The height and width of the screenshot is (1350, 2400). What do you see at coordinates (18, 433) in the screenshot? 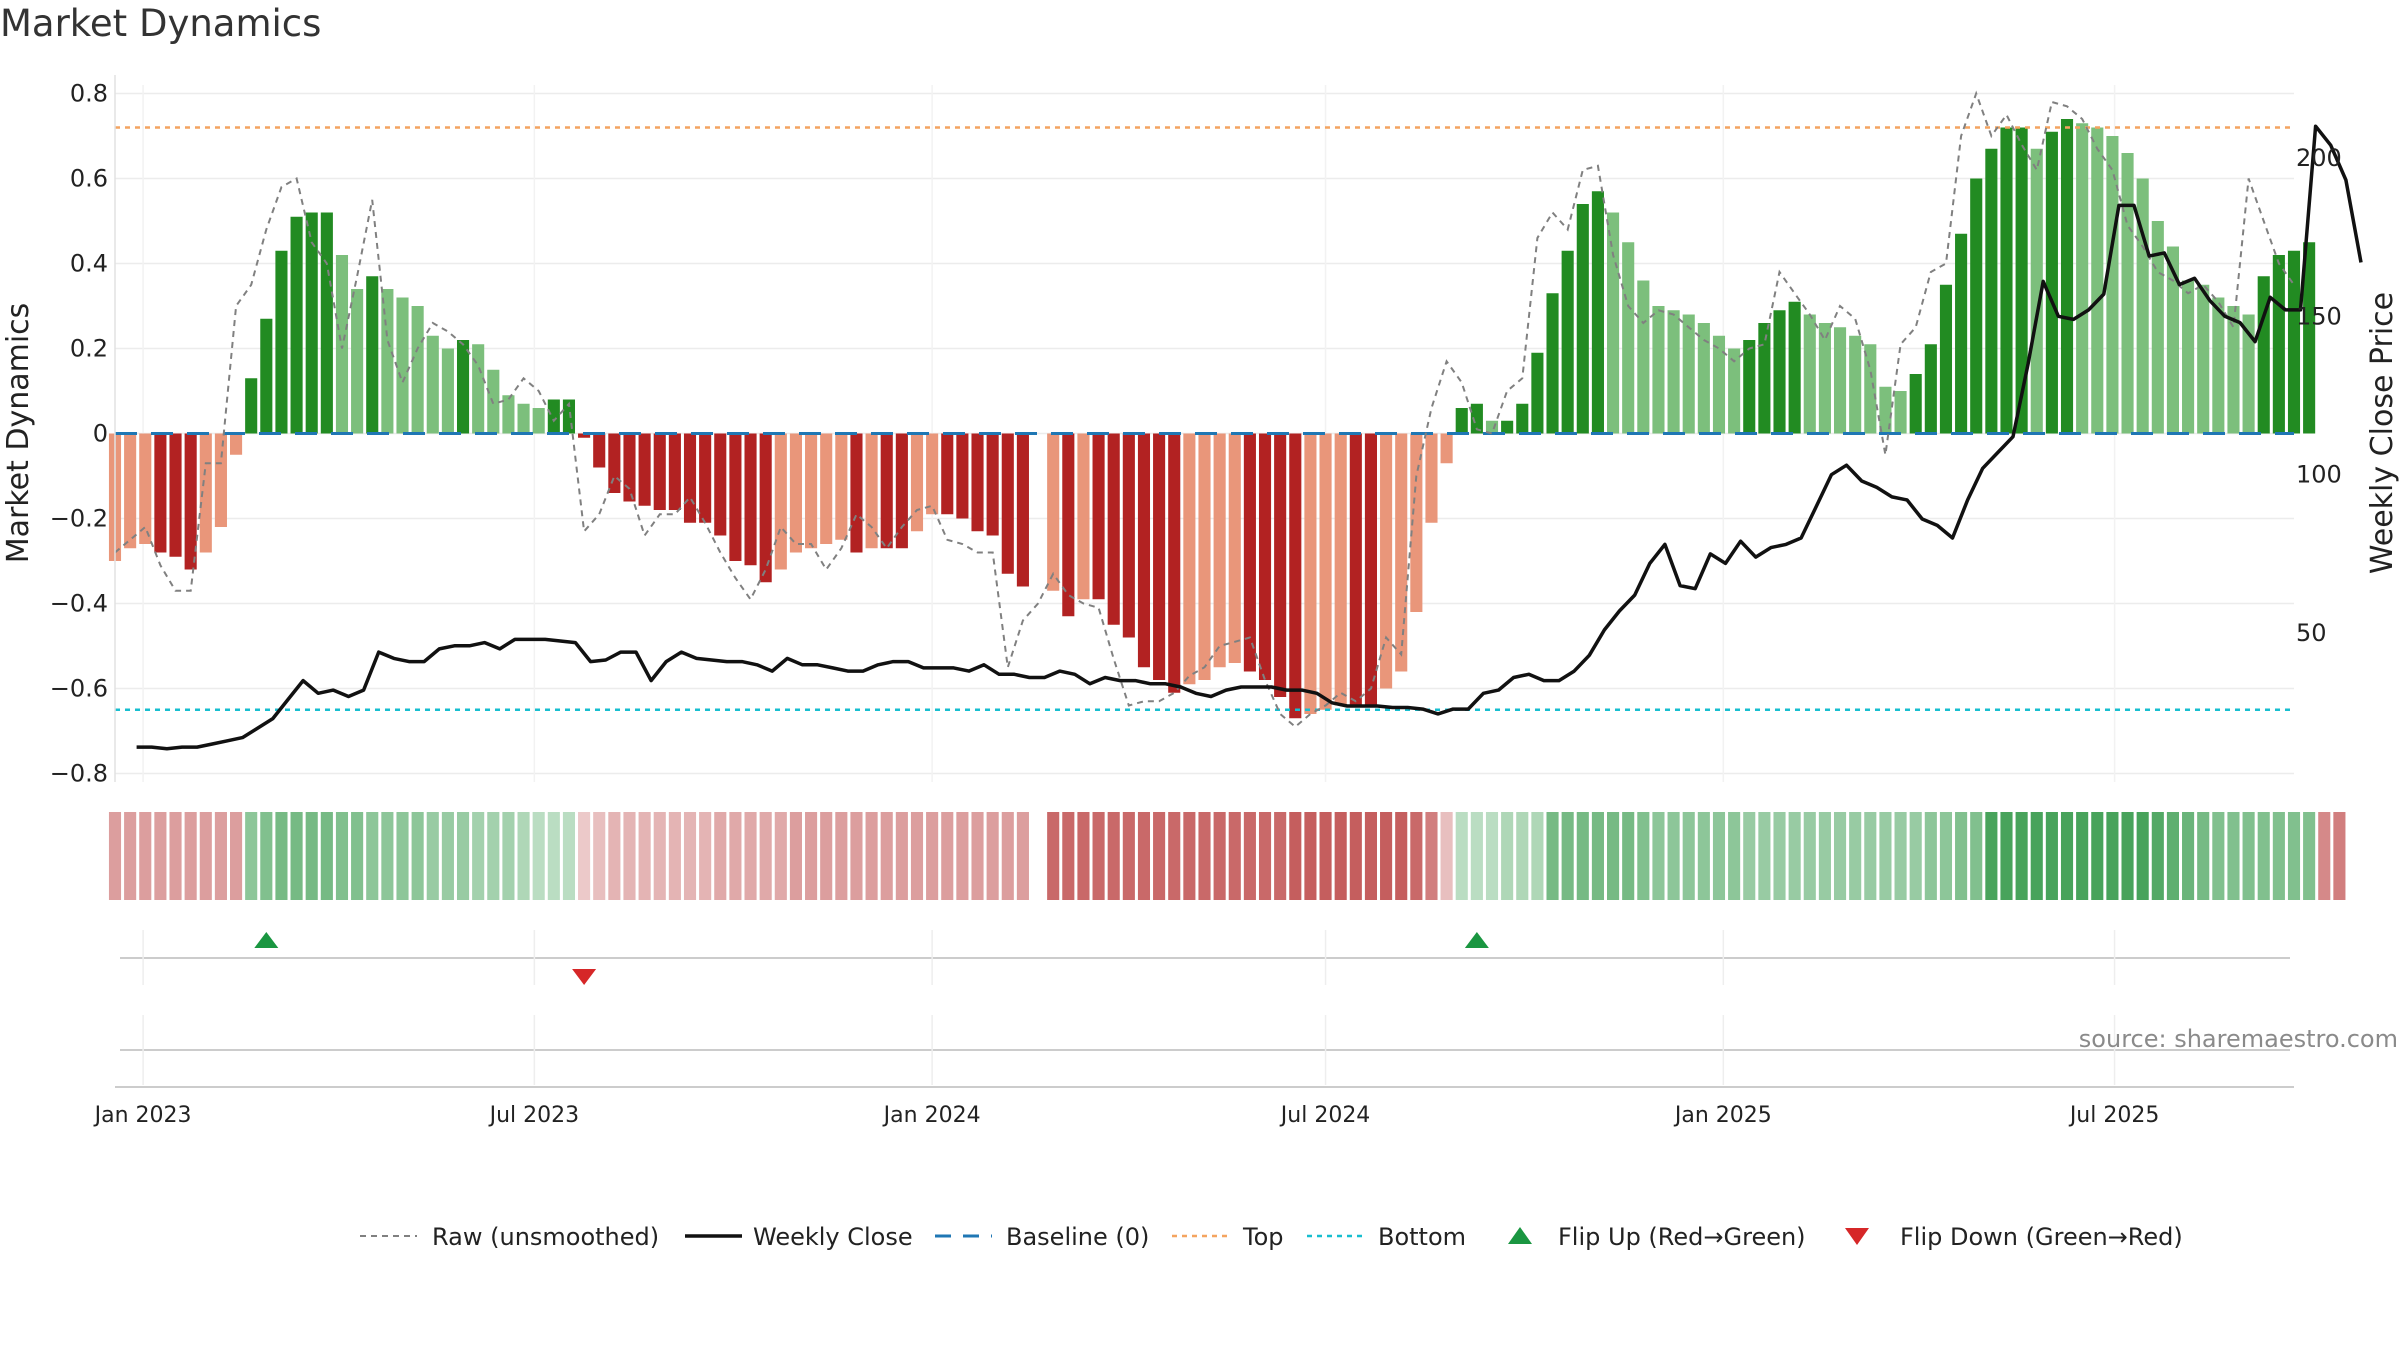
I see `y-axis-label: Market Dynamics` at bounding box center [18, 433].